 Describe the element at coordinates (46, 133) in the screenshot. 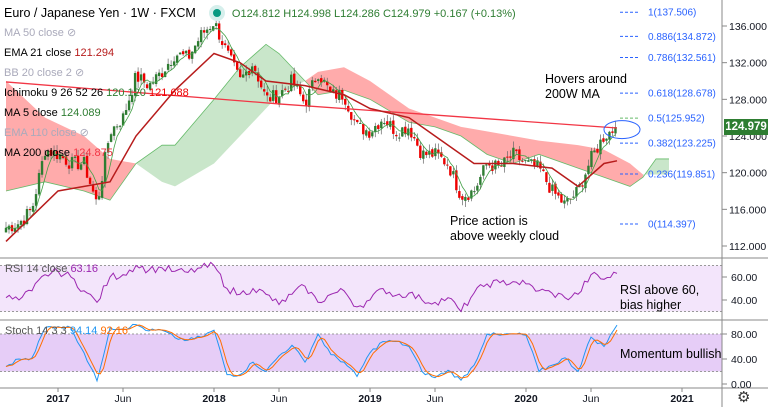

I see `indicator-ema110: EMA 110 close ⊘` at that location.